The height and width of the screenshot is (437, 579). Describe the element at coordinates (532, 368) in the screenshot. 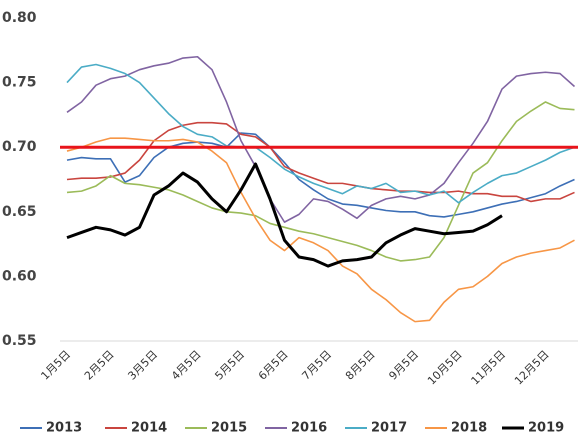

I see `x-tick-label: 12月5日` at that location.